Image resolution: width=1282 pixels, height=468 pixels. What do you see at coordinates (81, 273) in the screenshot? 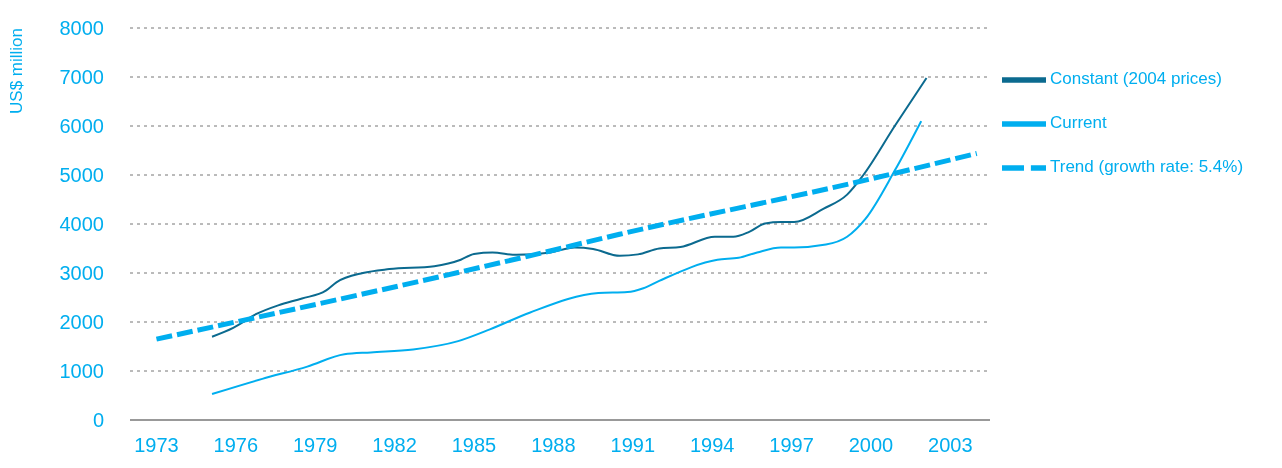
I see `y-tick-label: 3000` at bounding box center [81, 273].